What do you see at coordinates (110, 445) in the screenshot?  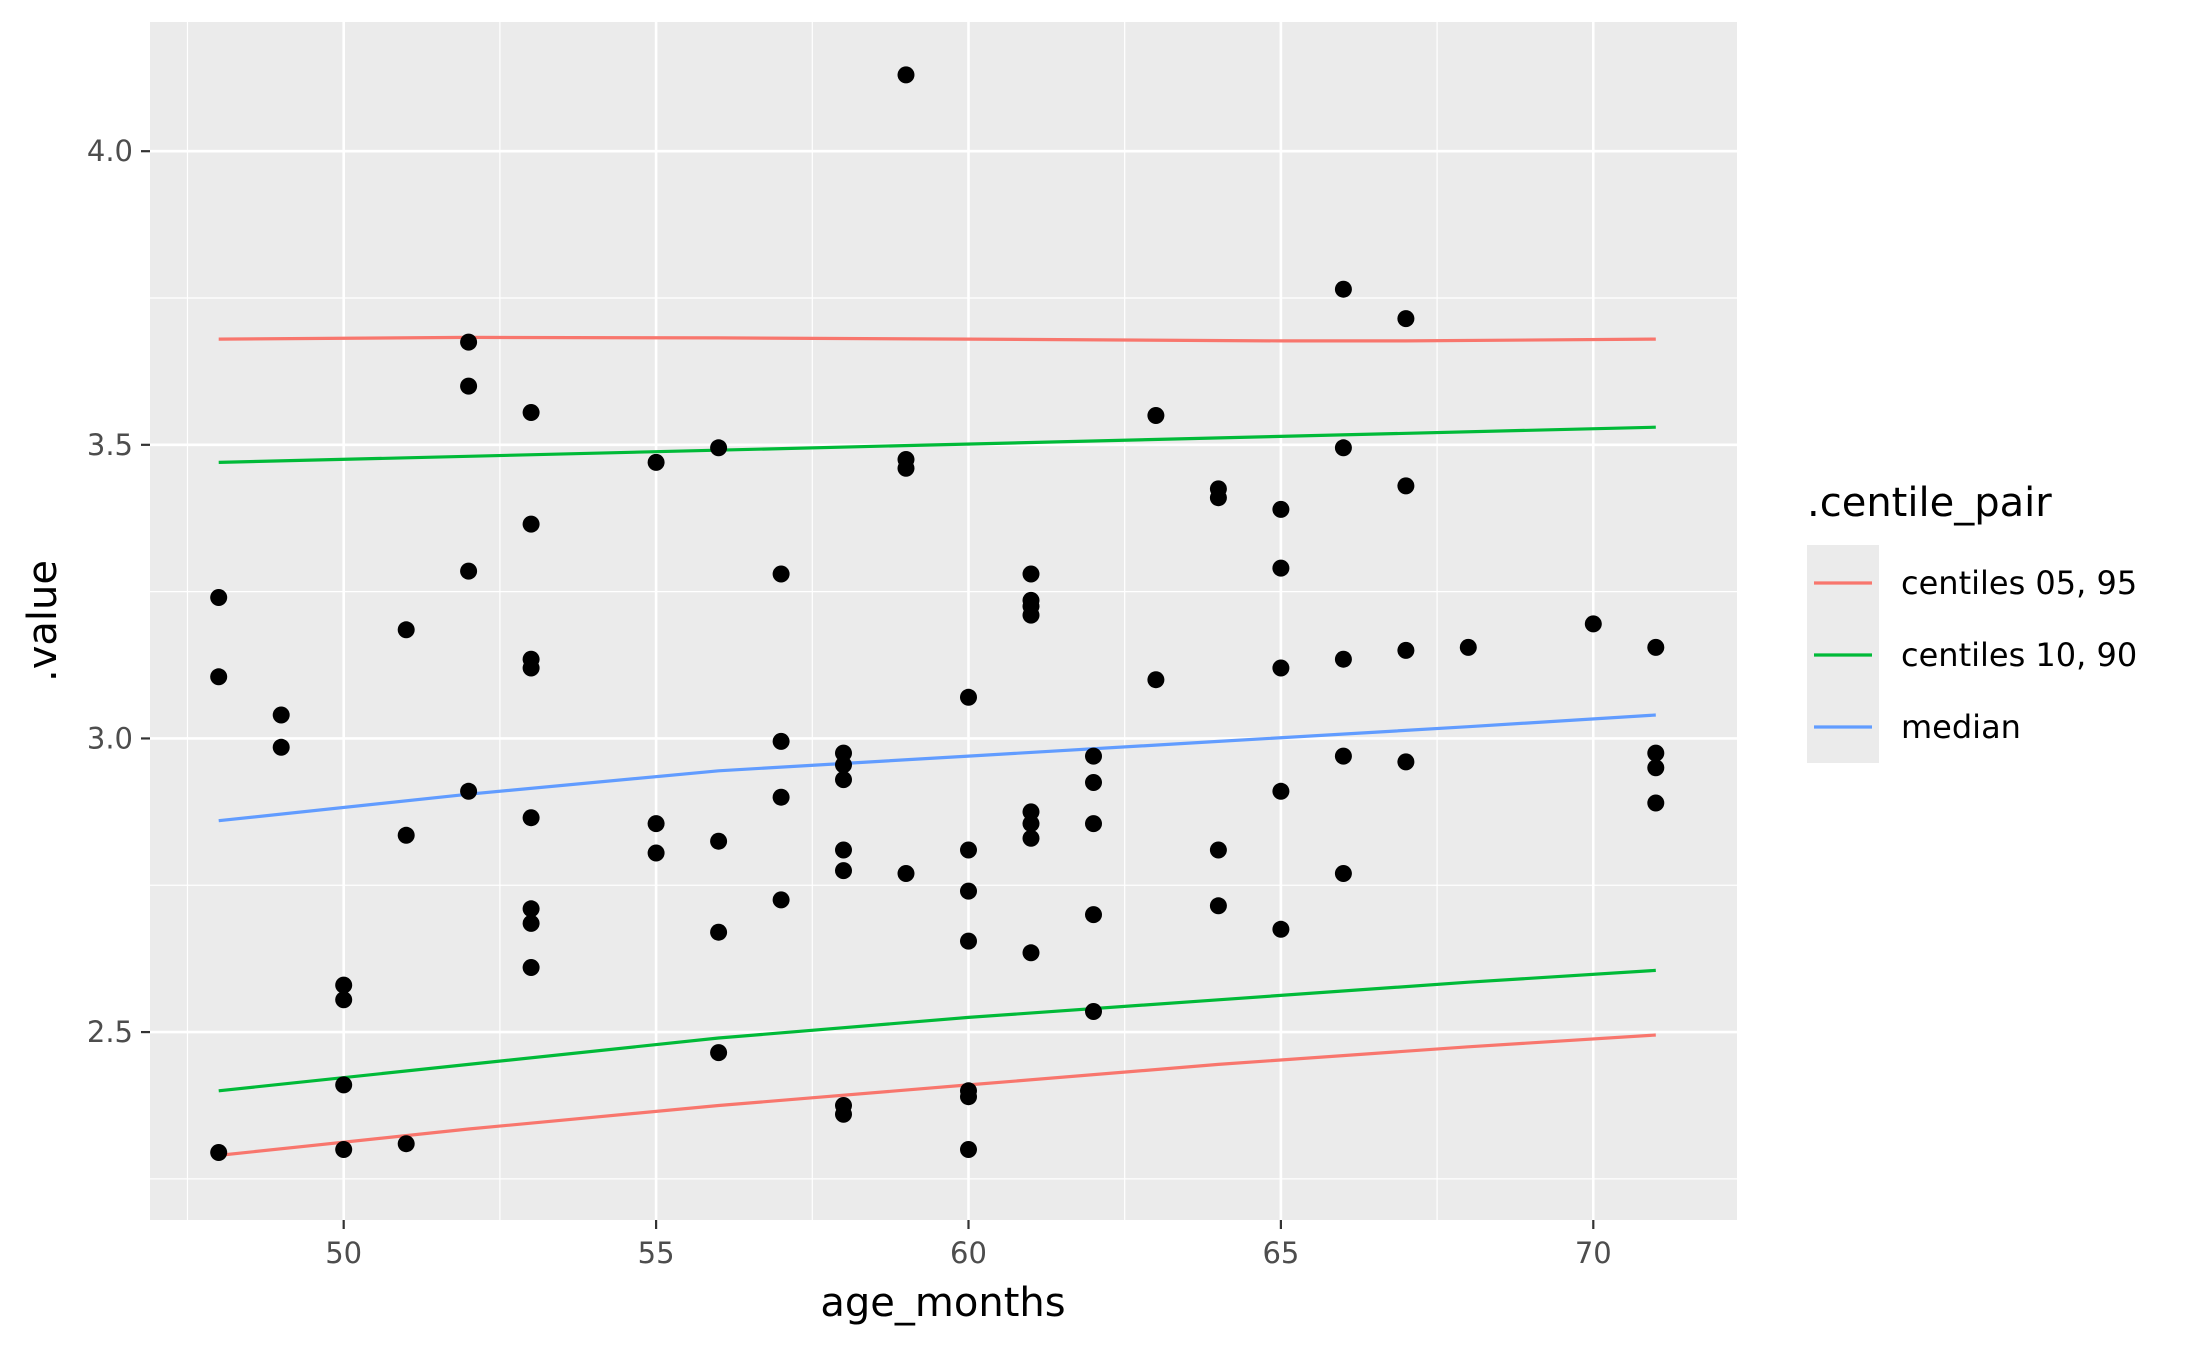 I see `y-tick-label: 3.5` at bounding box center [110, 445].